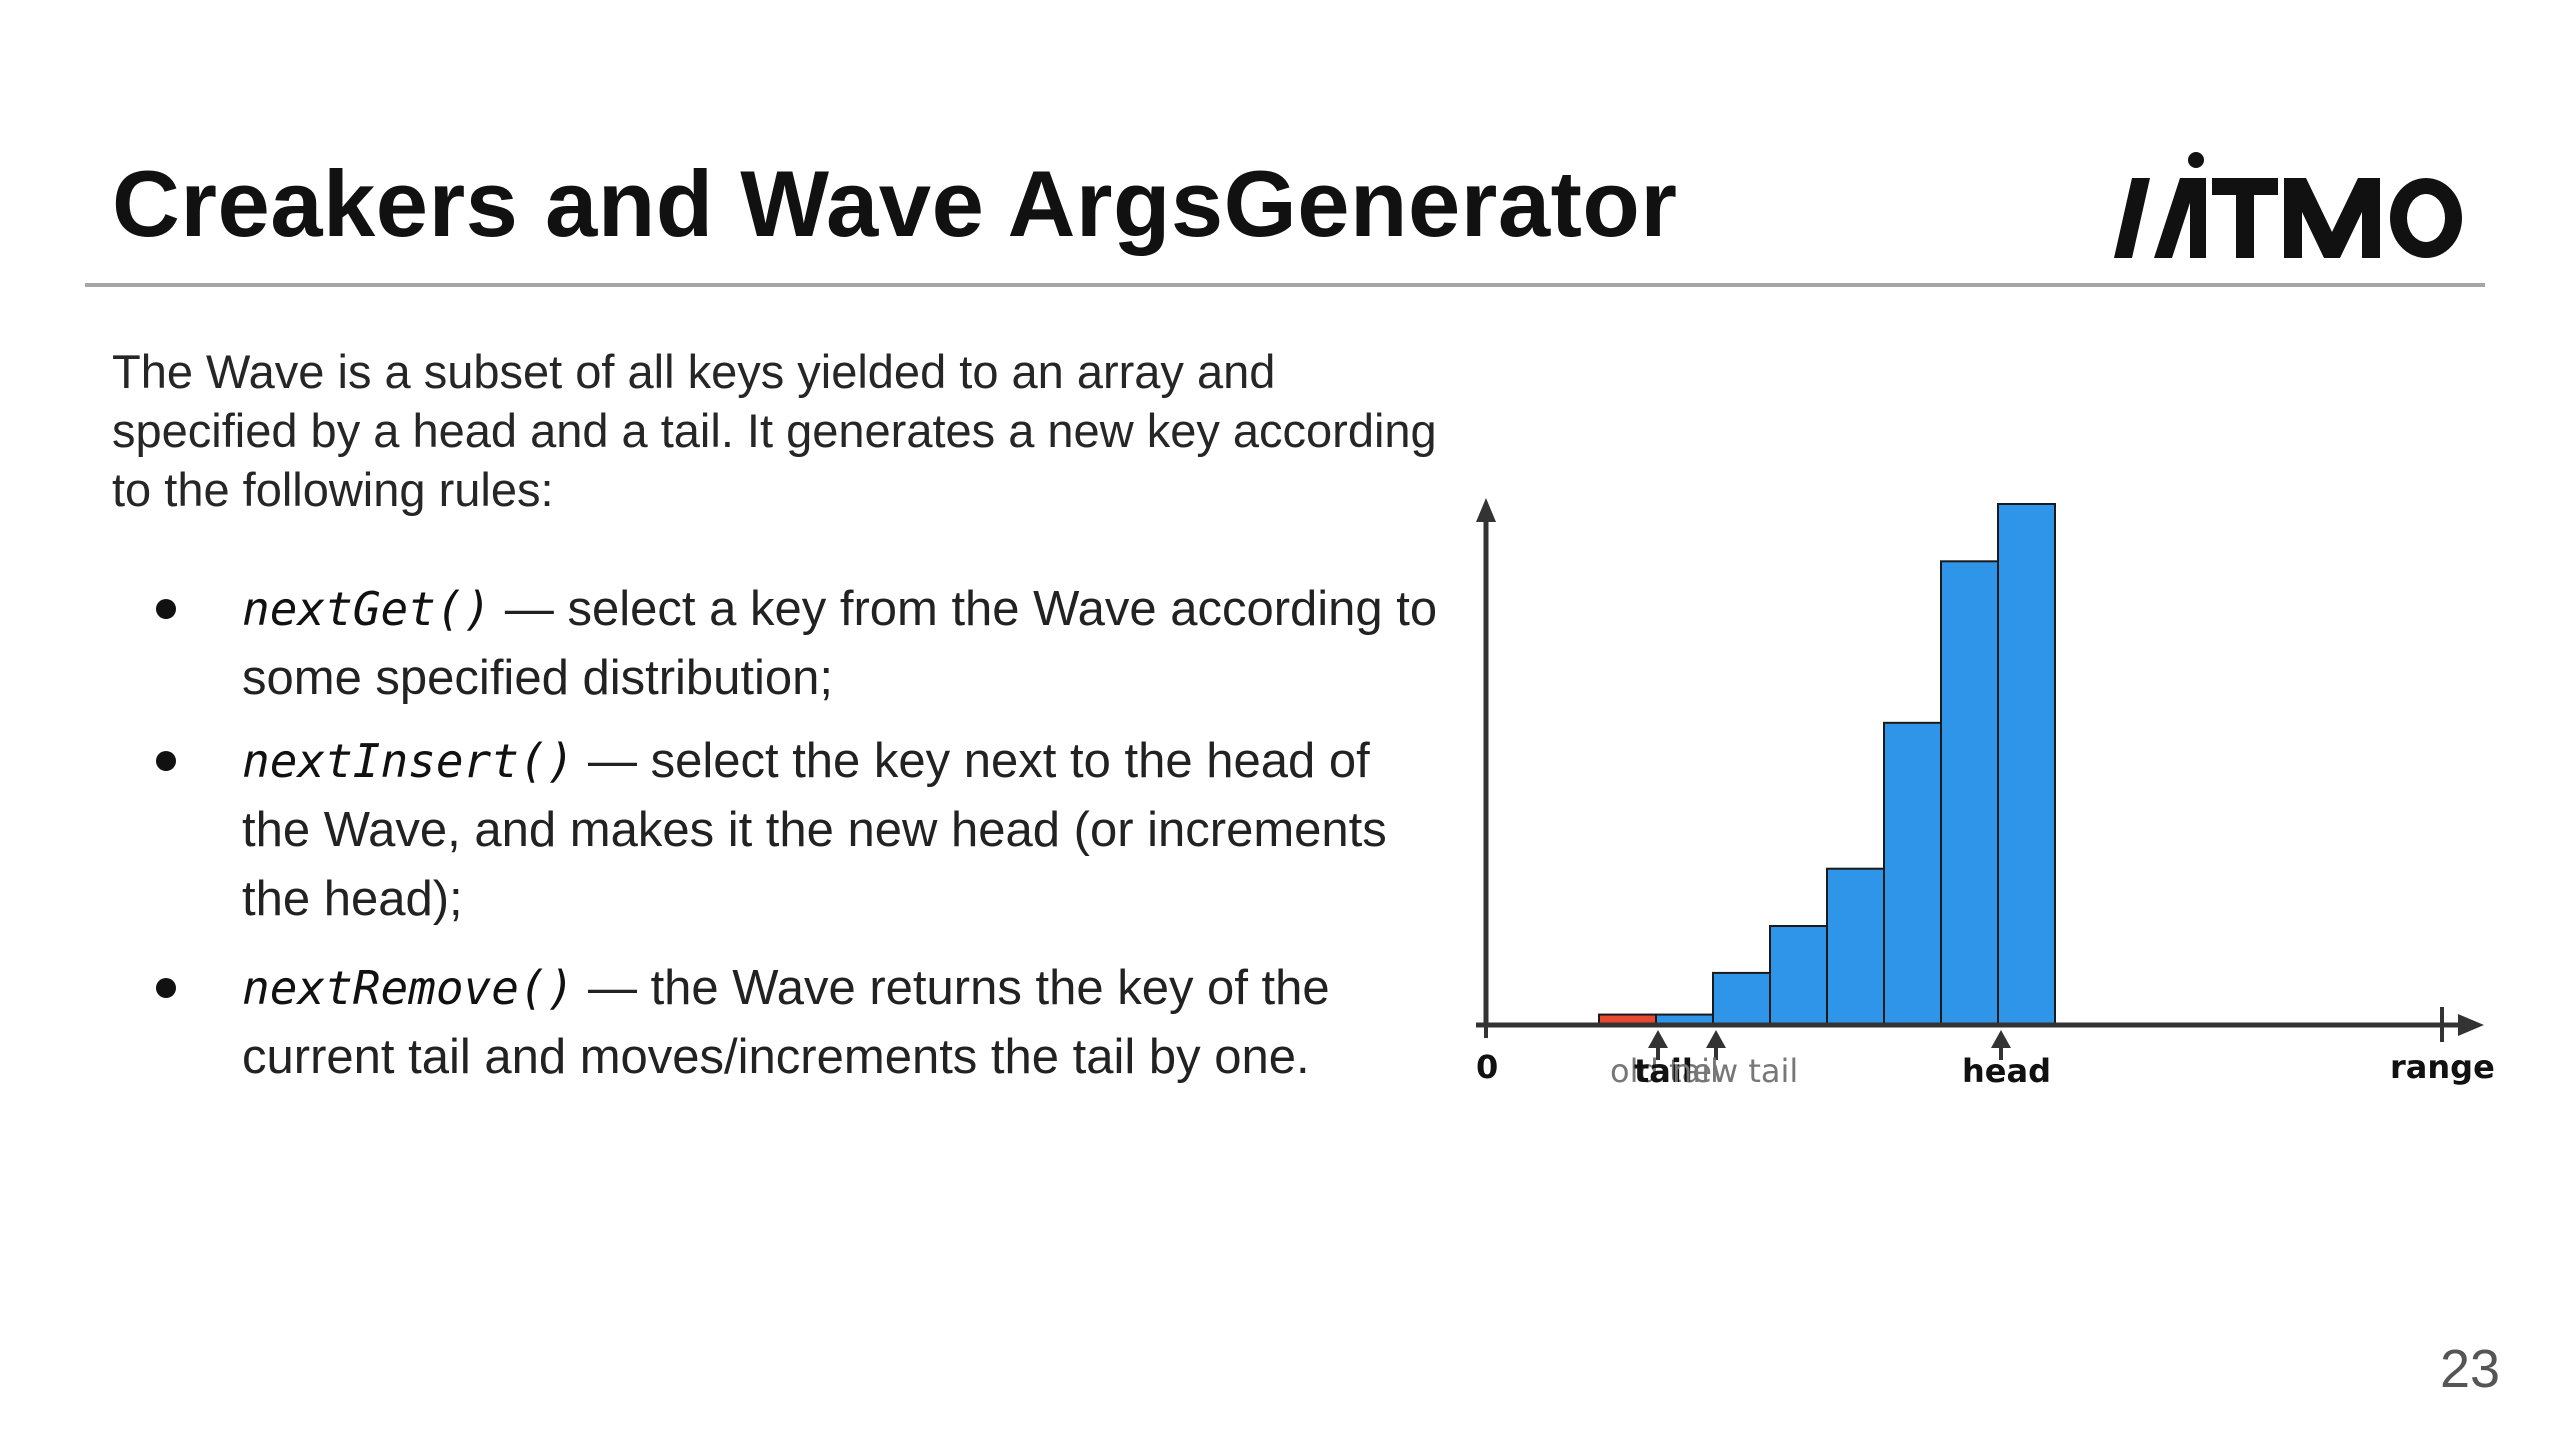 The image size is (2560, 1440). Describe the element at coordinates (1285, 285) in the screenshot. I see `title-divider` at that location.